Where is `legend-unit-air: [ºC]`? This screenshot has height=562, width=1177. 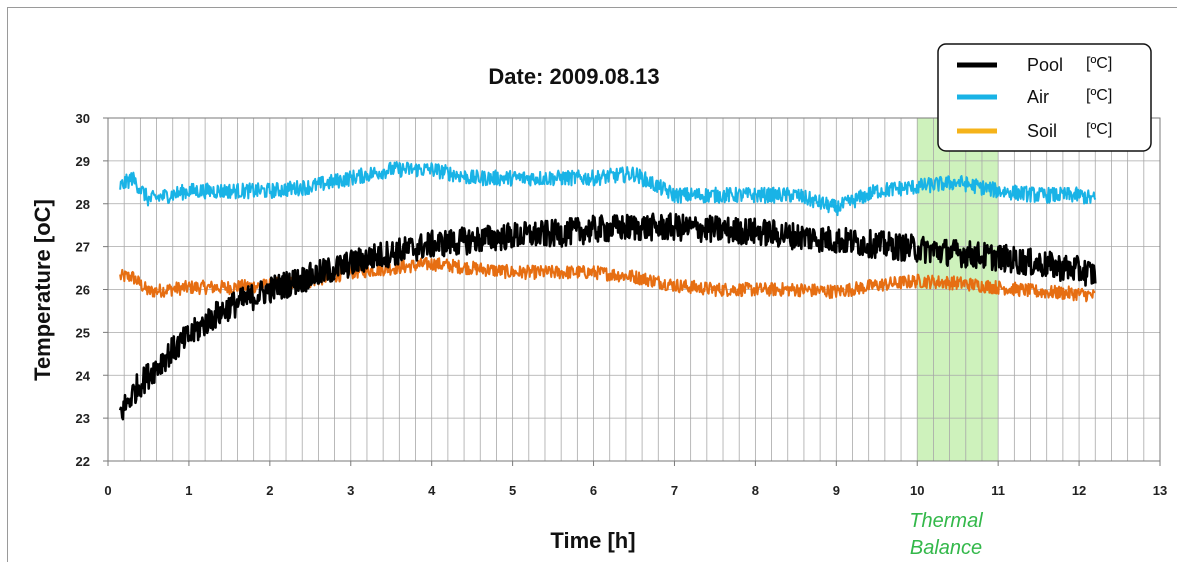
legend-unit-air: [ºC] is located at coordinates (1099, 95).